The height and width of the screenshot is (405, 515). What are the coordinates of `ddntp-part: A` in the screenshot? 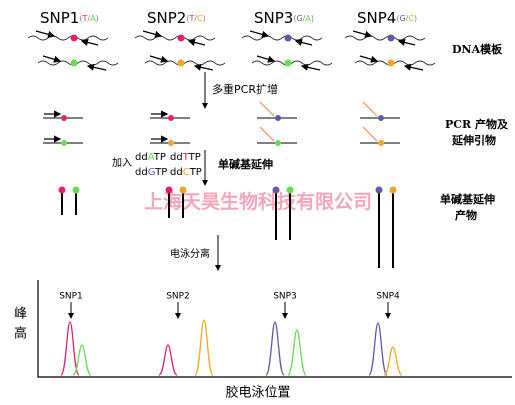 It's located at (151, 157).